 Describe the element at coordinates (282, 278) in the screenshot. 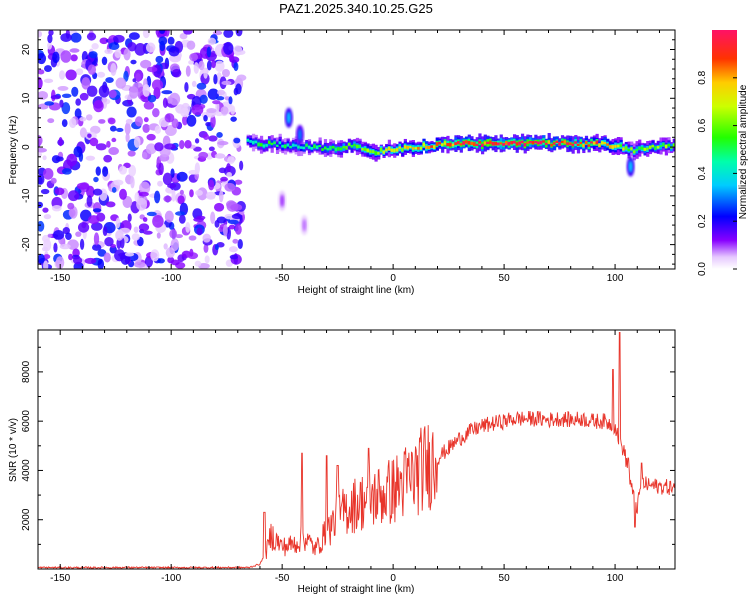

I see `x-tick-label: -50` at that location.